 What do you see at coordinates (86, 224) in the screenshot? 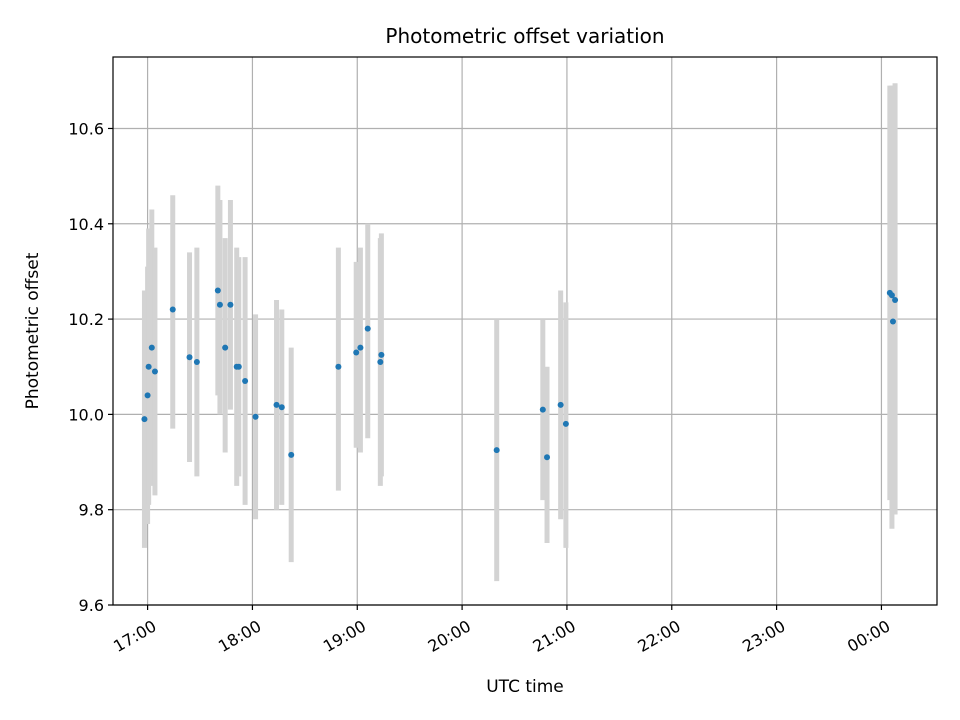
I see `y-tick-label: 10.4` at bounding box center [86, 224].